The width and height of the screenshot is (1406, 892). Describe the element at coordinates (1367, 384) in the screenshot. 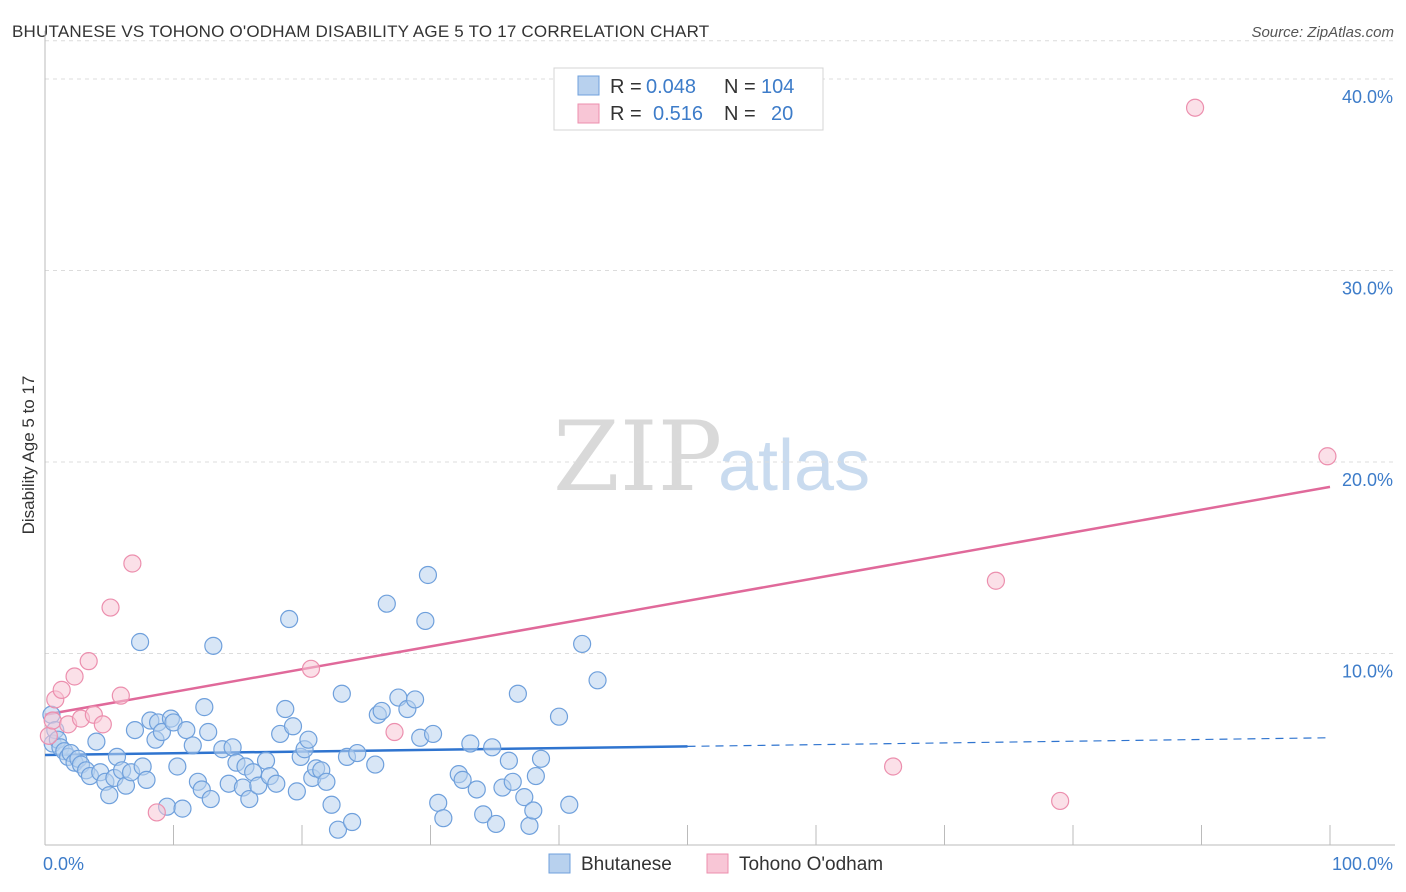

I see `y-tick-labels: 10.0% 20.0% 30.0% 40.0%` at that location.